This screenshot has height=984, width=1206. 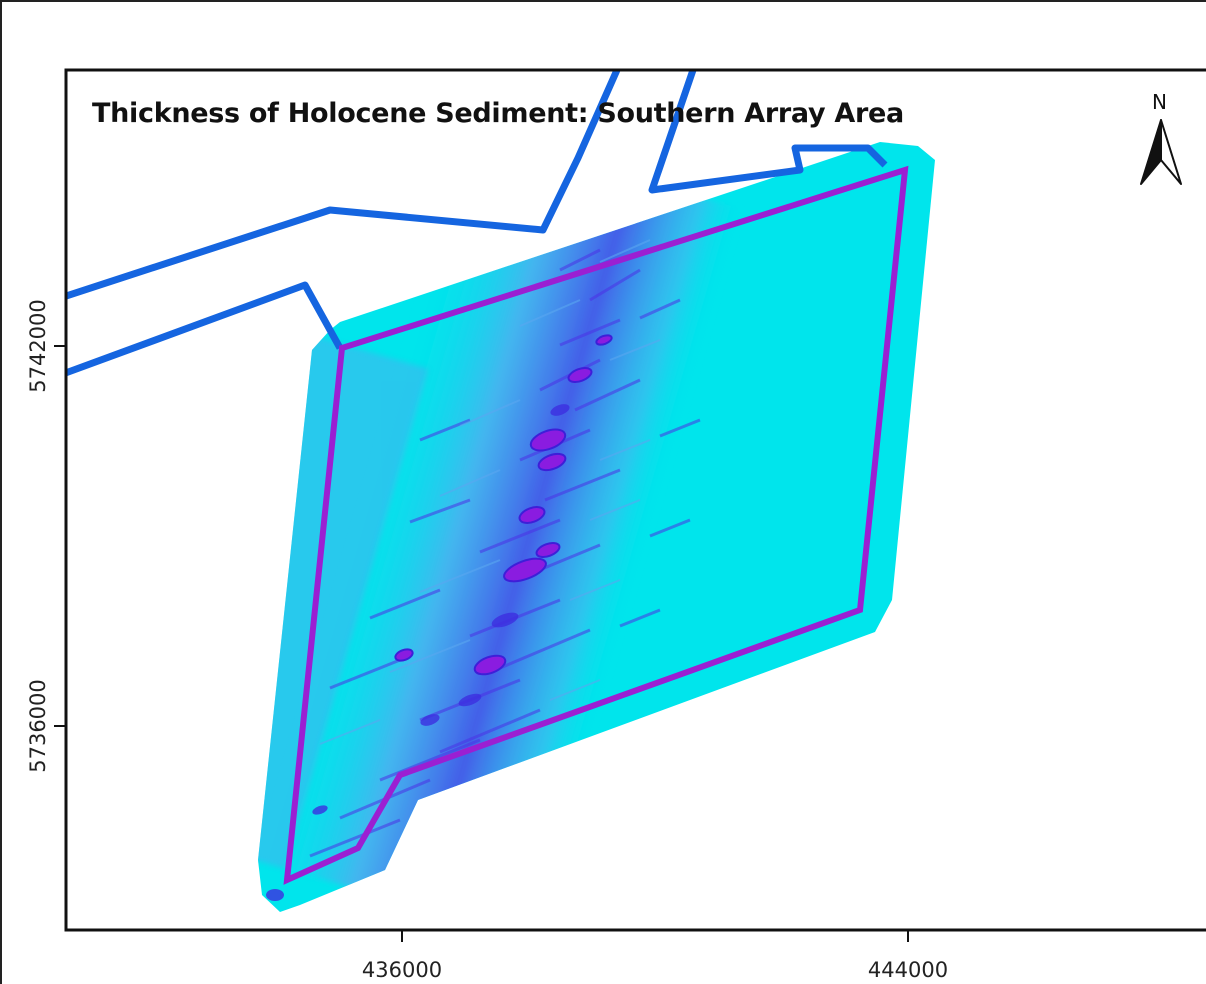 What do you see at coordinates (908, 970) in the screenshot?
I see `x-tick-label-444000: 444000` at bounding box center [908, 970].